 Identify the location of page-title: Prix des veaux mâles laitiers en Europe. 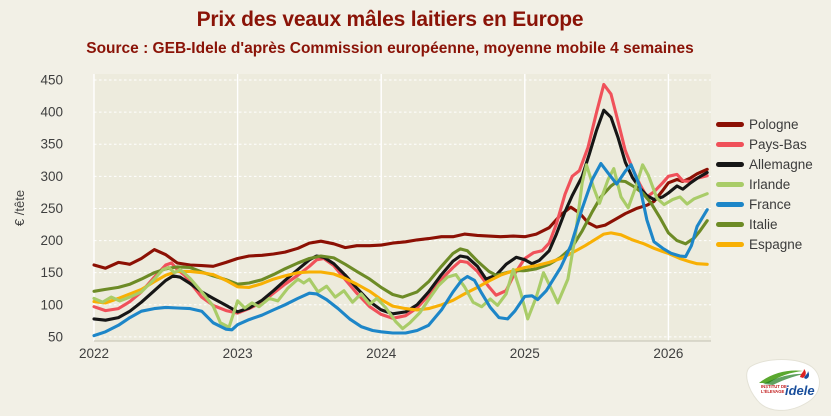
(390, 19).